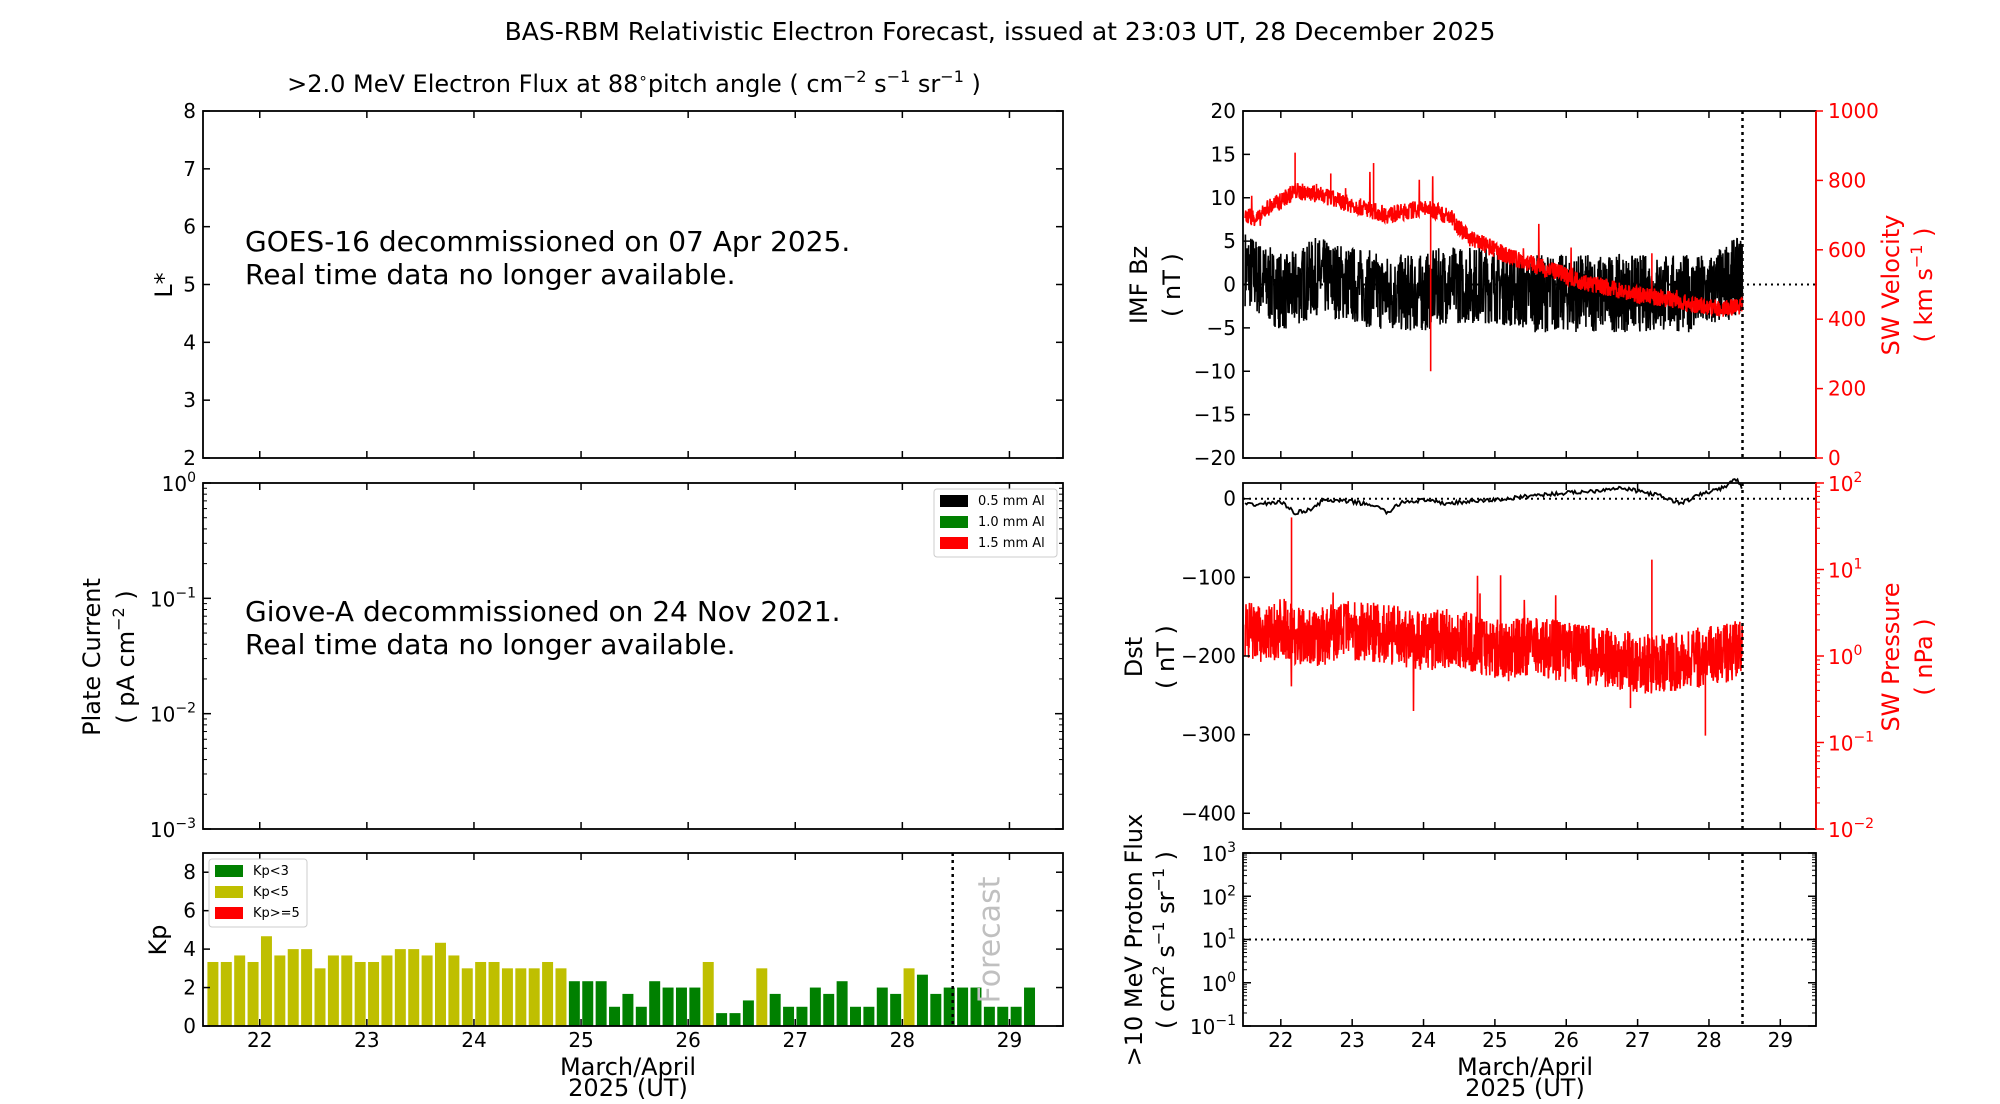 This screenshot has height=1104, width=2000. I want to click on x-tick-label: 29, so click(1009, 1040).